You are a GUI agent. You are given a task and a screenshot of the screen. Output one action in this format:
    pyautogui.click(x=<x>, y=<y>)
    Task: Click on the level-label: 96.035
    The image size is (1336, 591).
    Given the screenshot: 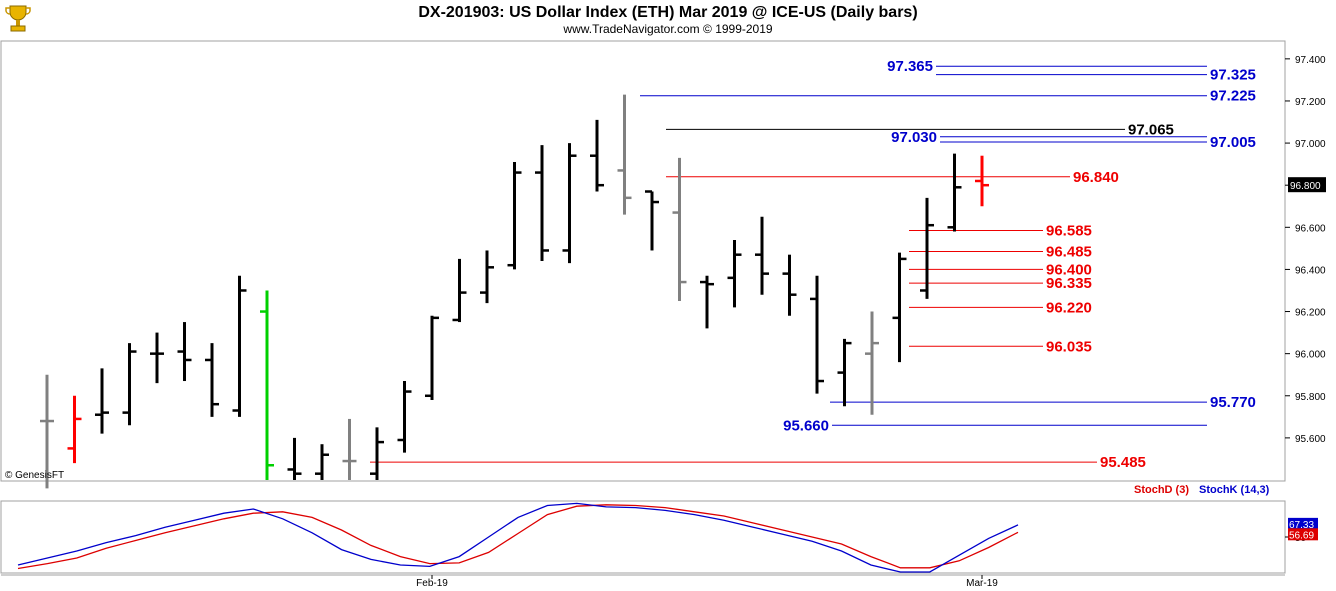 What is the action you would take?
    pyautogui.click(x=1069, y=346)
    